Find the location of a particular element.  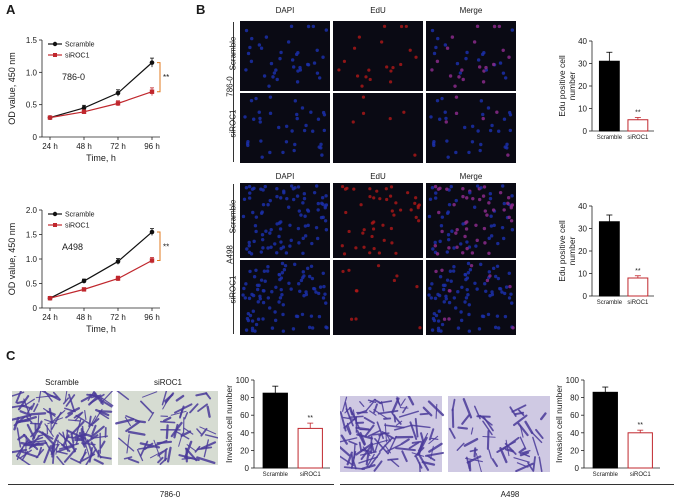

y-tick-label: 0 is located at coordinates (247, 468).